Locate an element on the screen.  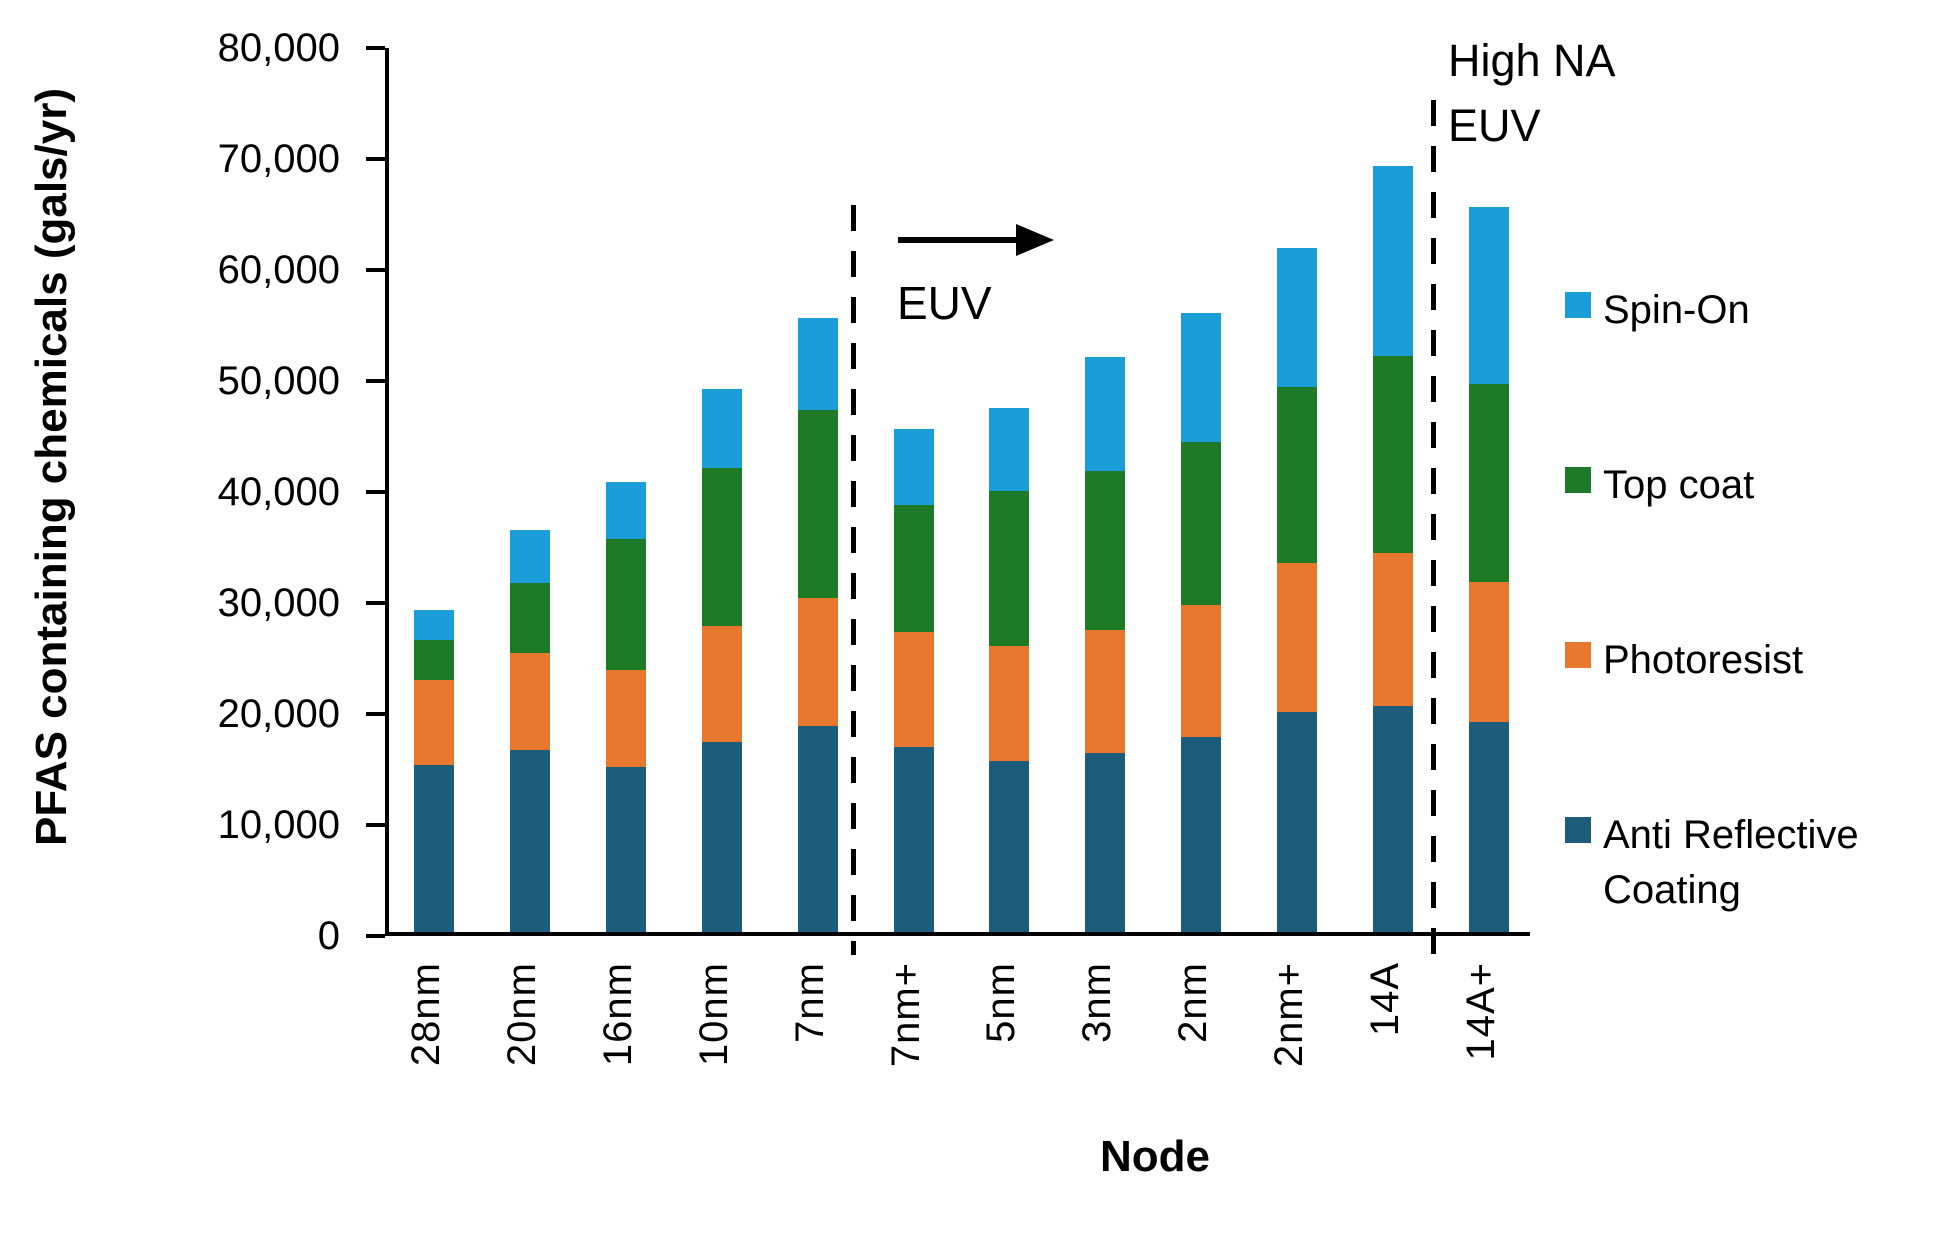
bar-28nm is located at coordinates (434, 771).